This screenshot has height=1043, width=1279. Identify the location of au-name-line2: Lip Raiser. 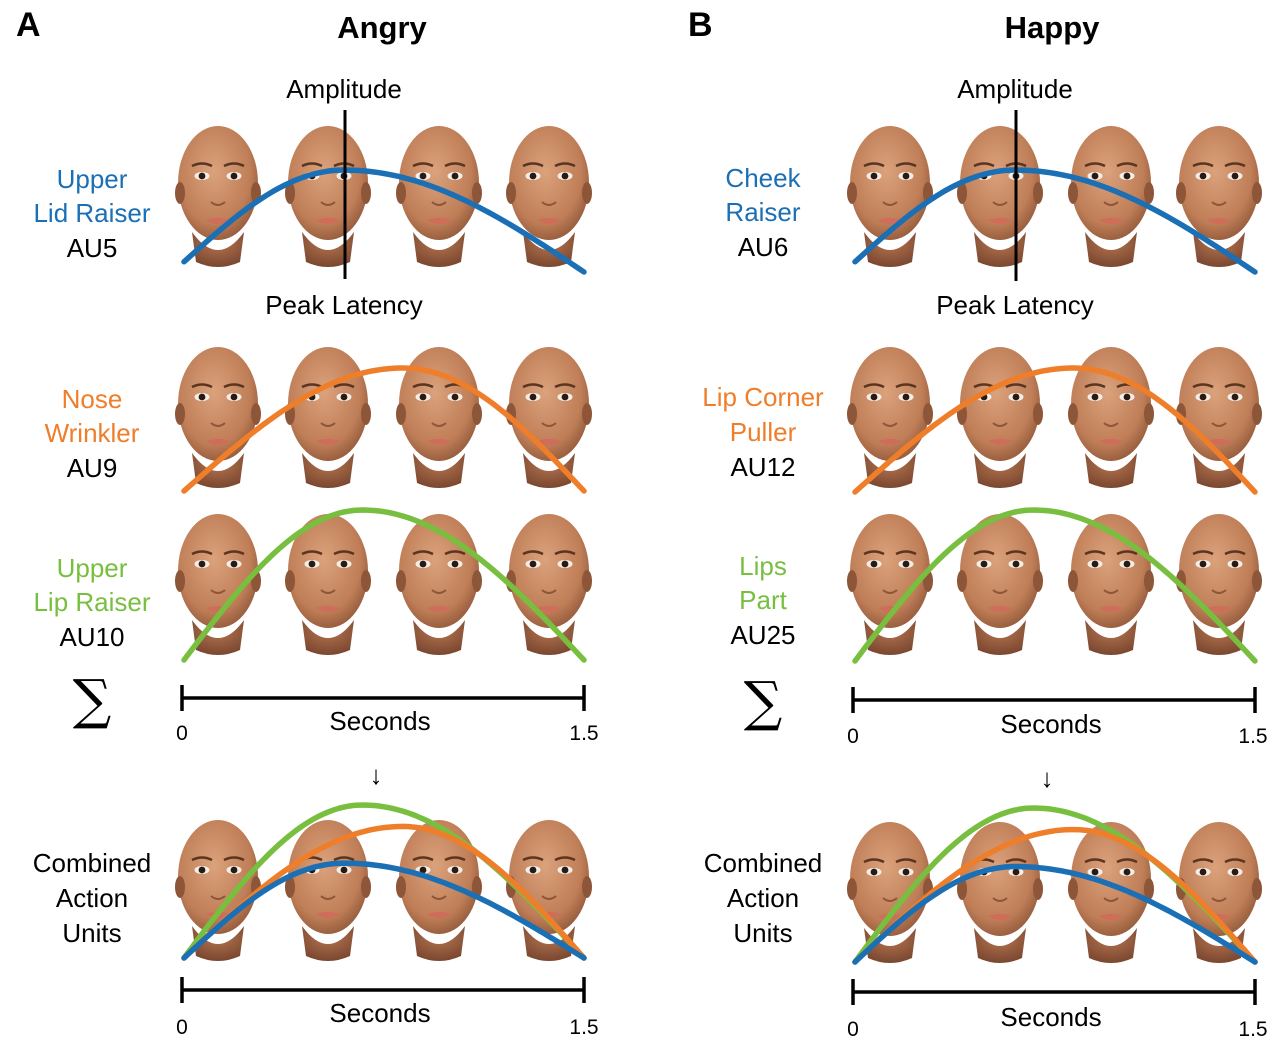
(91, 602).